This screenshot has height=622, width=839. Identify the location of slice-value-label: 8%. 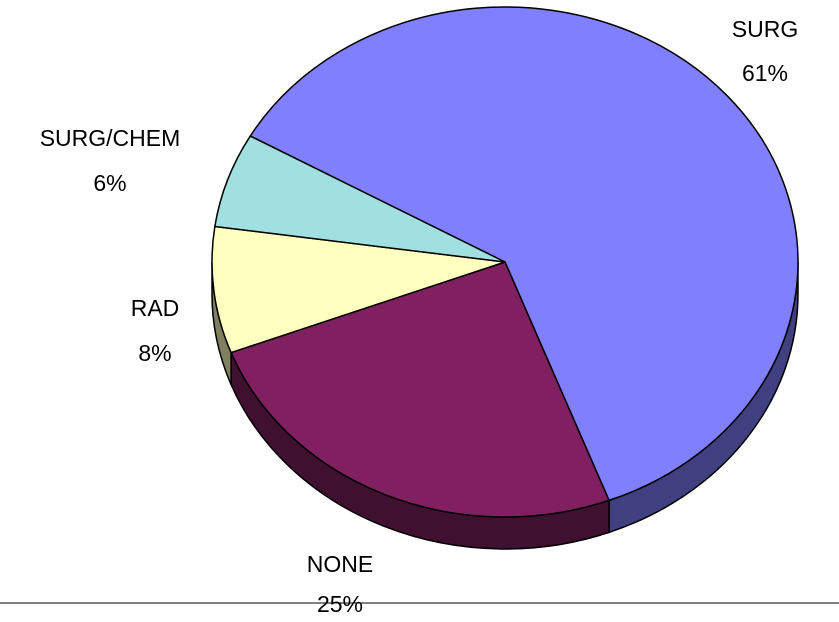
(154, 353).